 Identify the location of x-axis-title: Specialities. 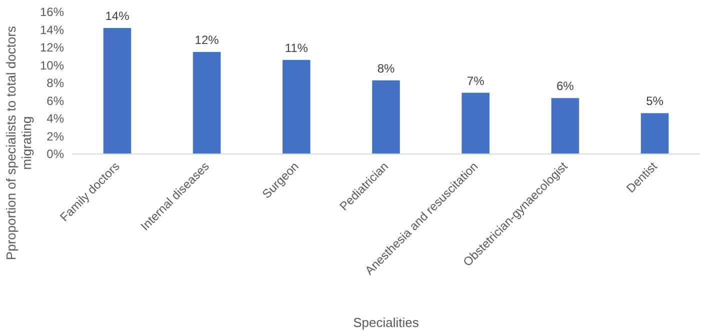
(386, 322).